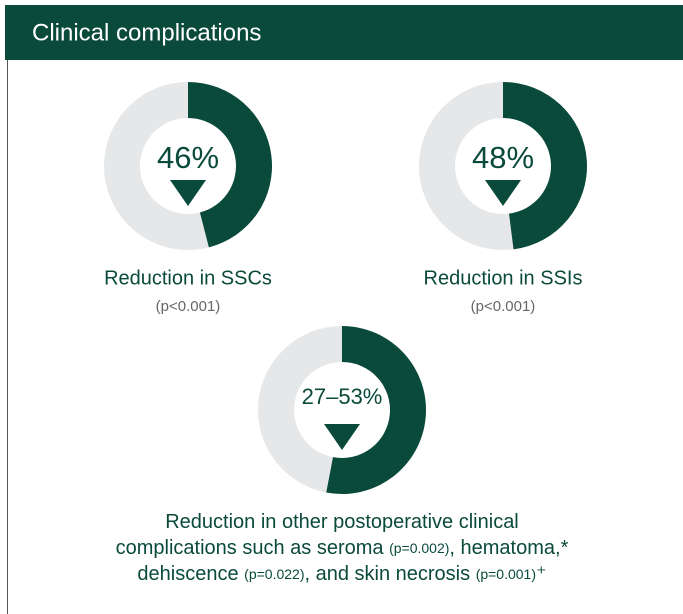  Describe the element at coordinates (419, 548) in the screenshot. I see `caption-note: (p=0.002)` at that location.